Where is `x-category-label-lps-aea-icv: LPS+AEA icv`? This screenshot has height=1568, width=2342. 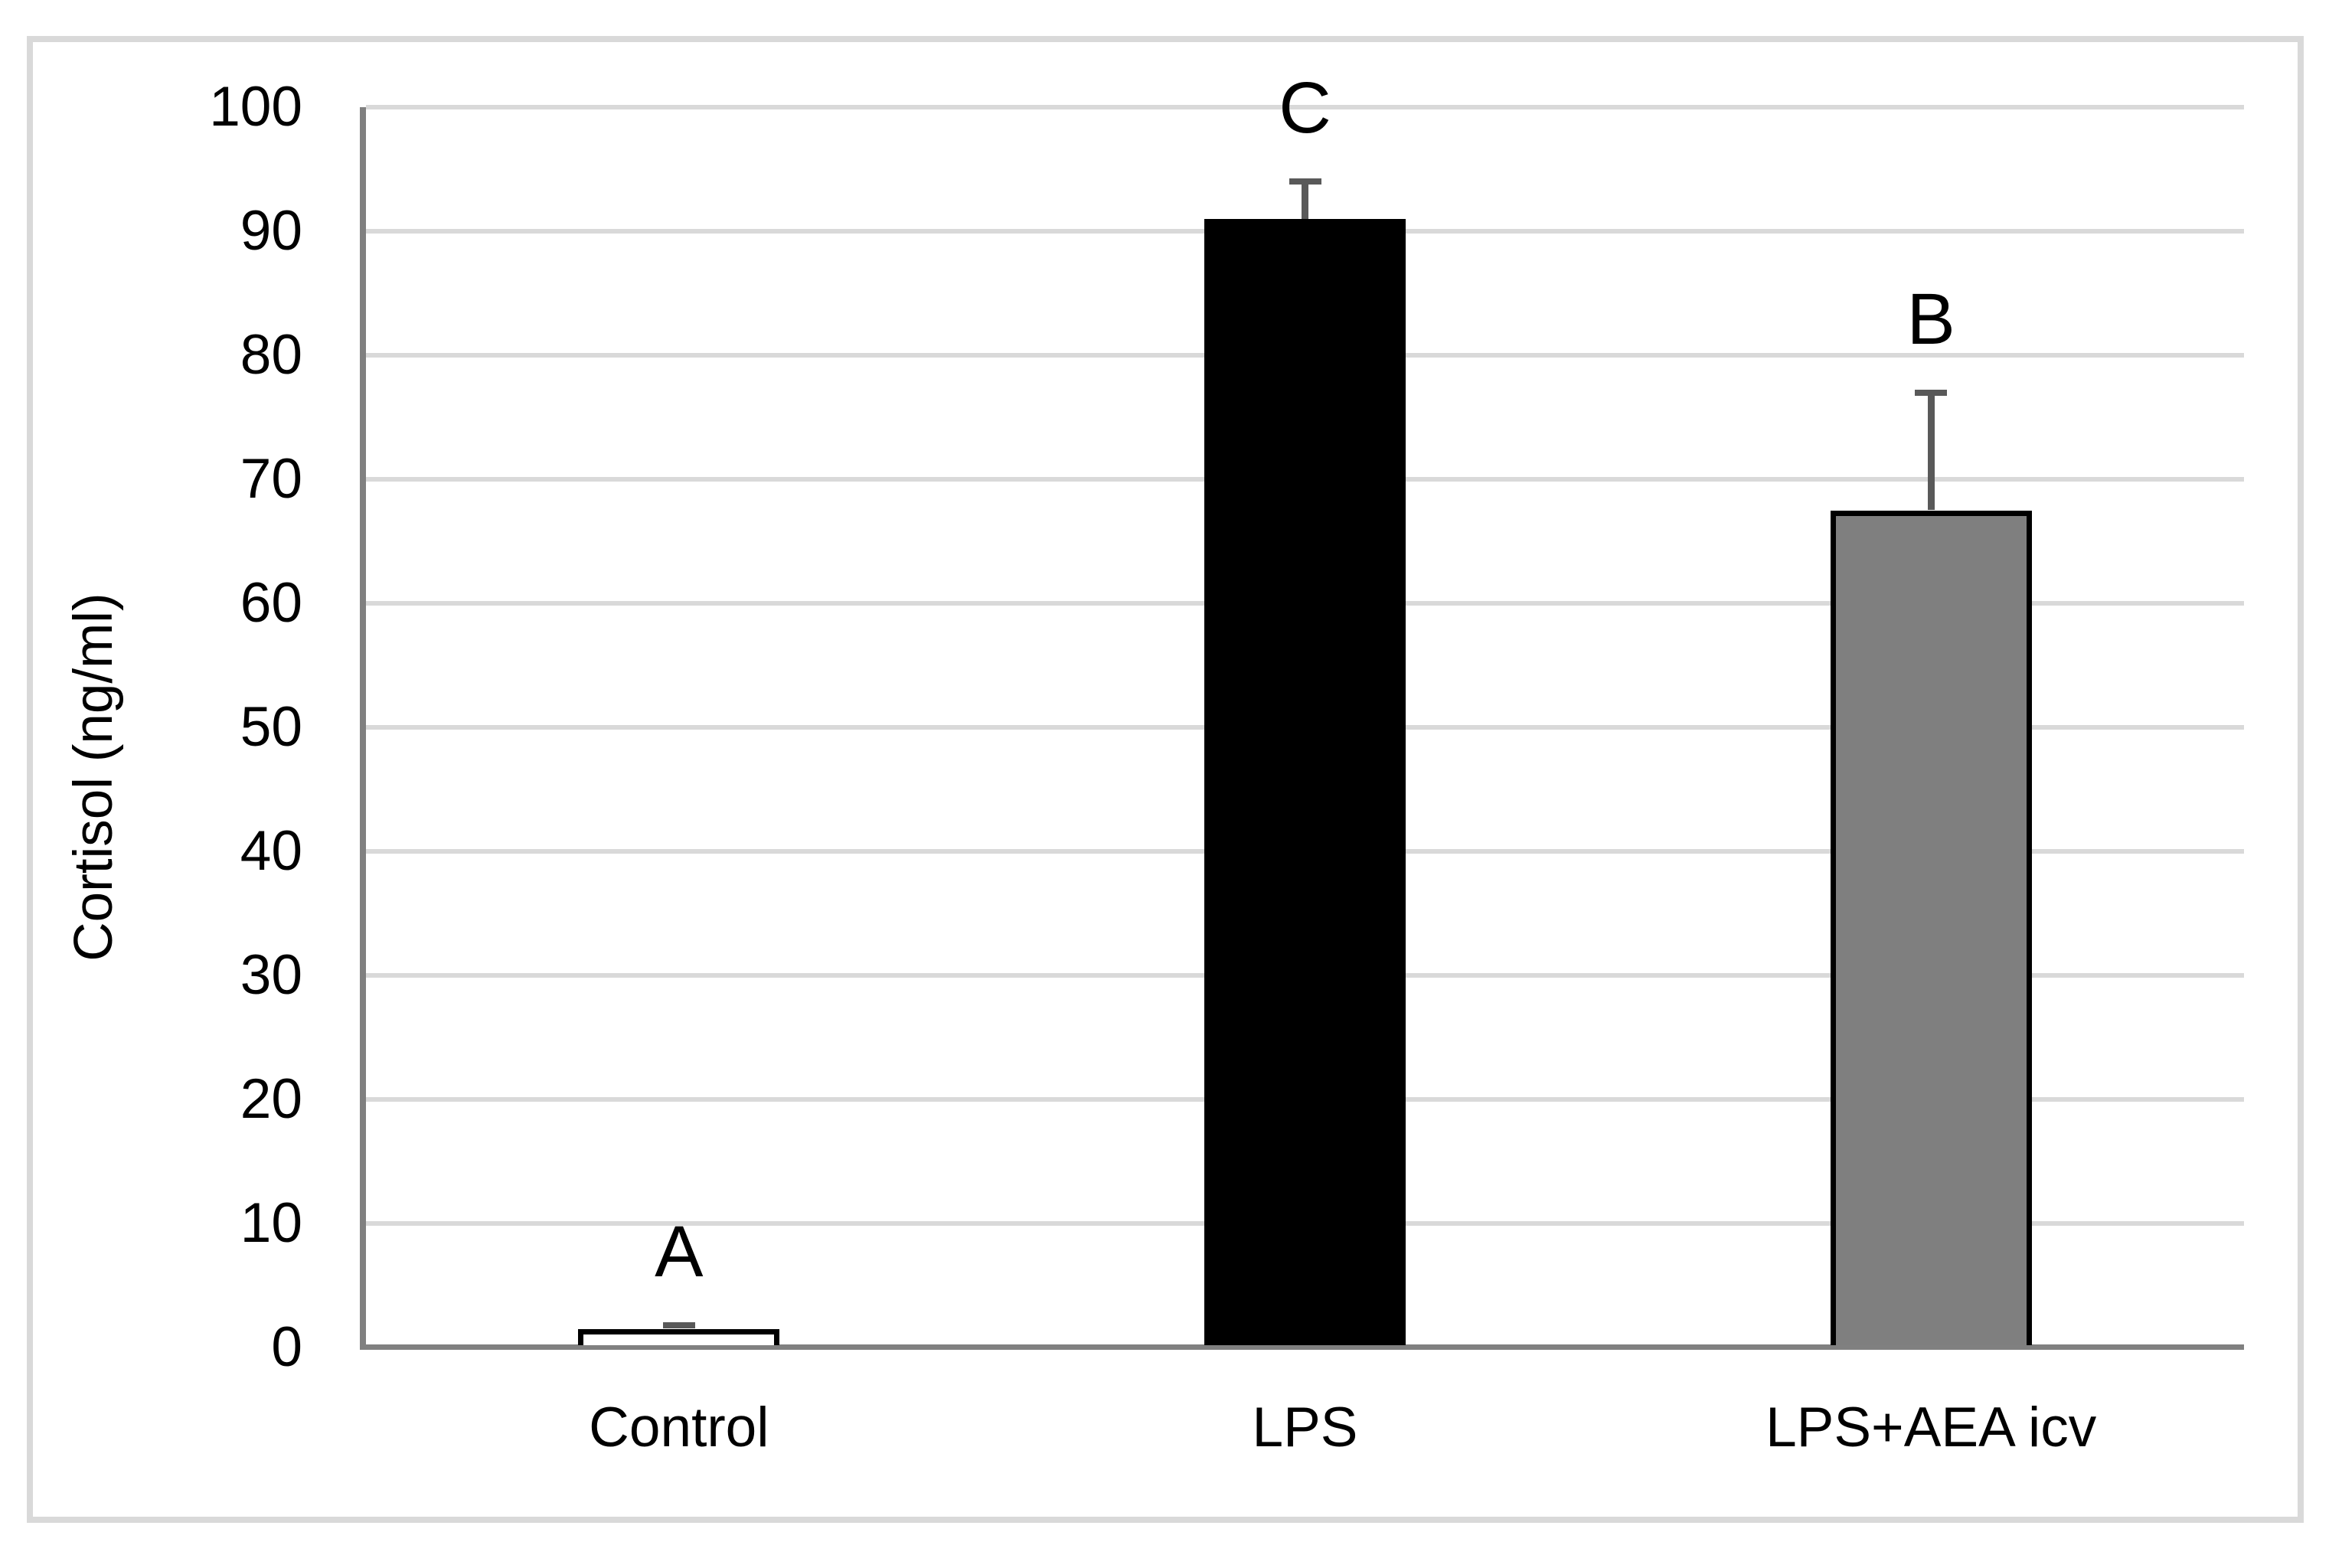
x-category-label-lps-aea-icv: LPS+AEA icv is located at coordinates (1931, 1427).